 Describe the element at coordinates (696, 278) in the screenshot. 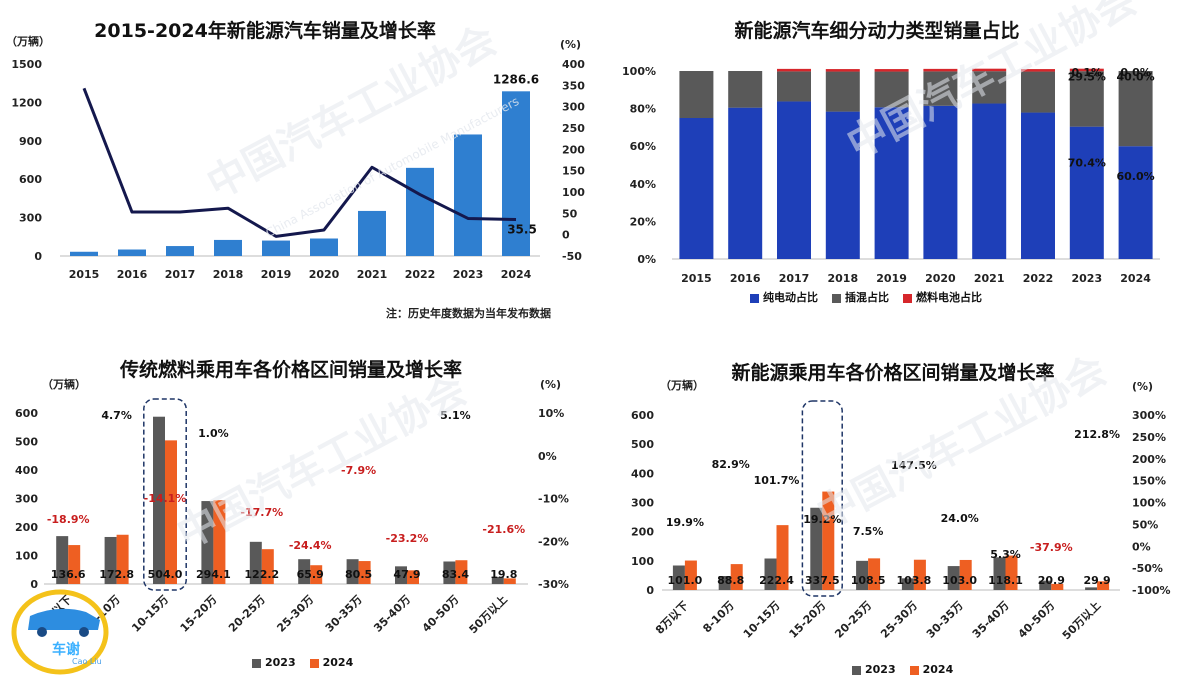

I see `p2-xtick-2015: 2015` at that location.